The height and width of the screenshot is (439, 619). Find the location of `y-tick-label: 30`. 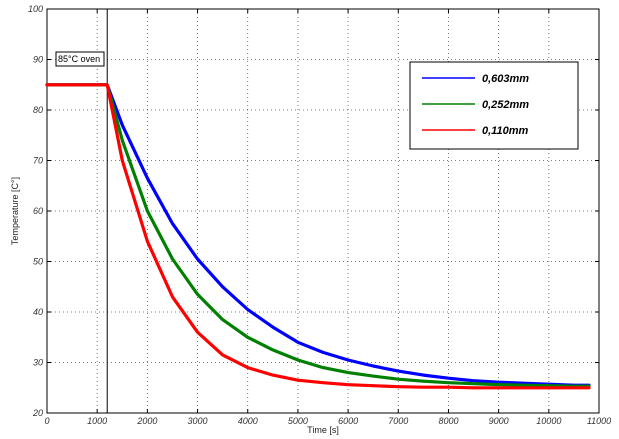

y-tick-label: 30 is located at coordinates (38, 363).